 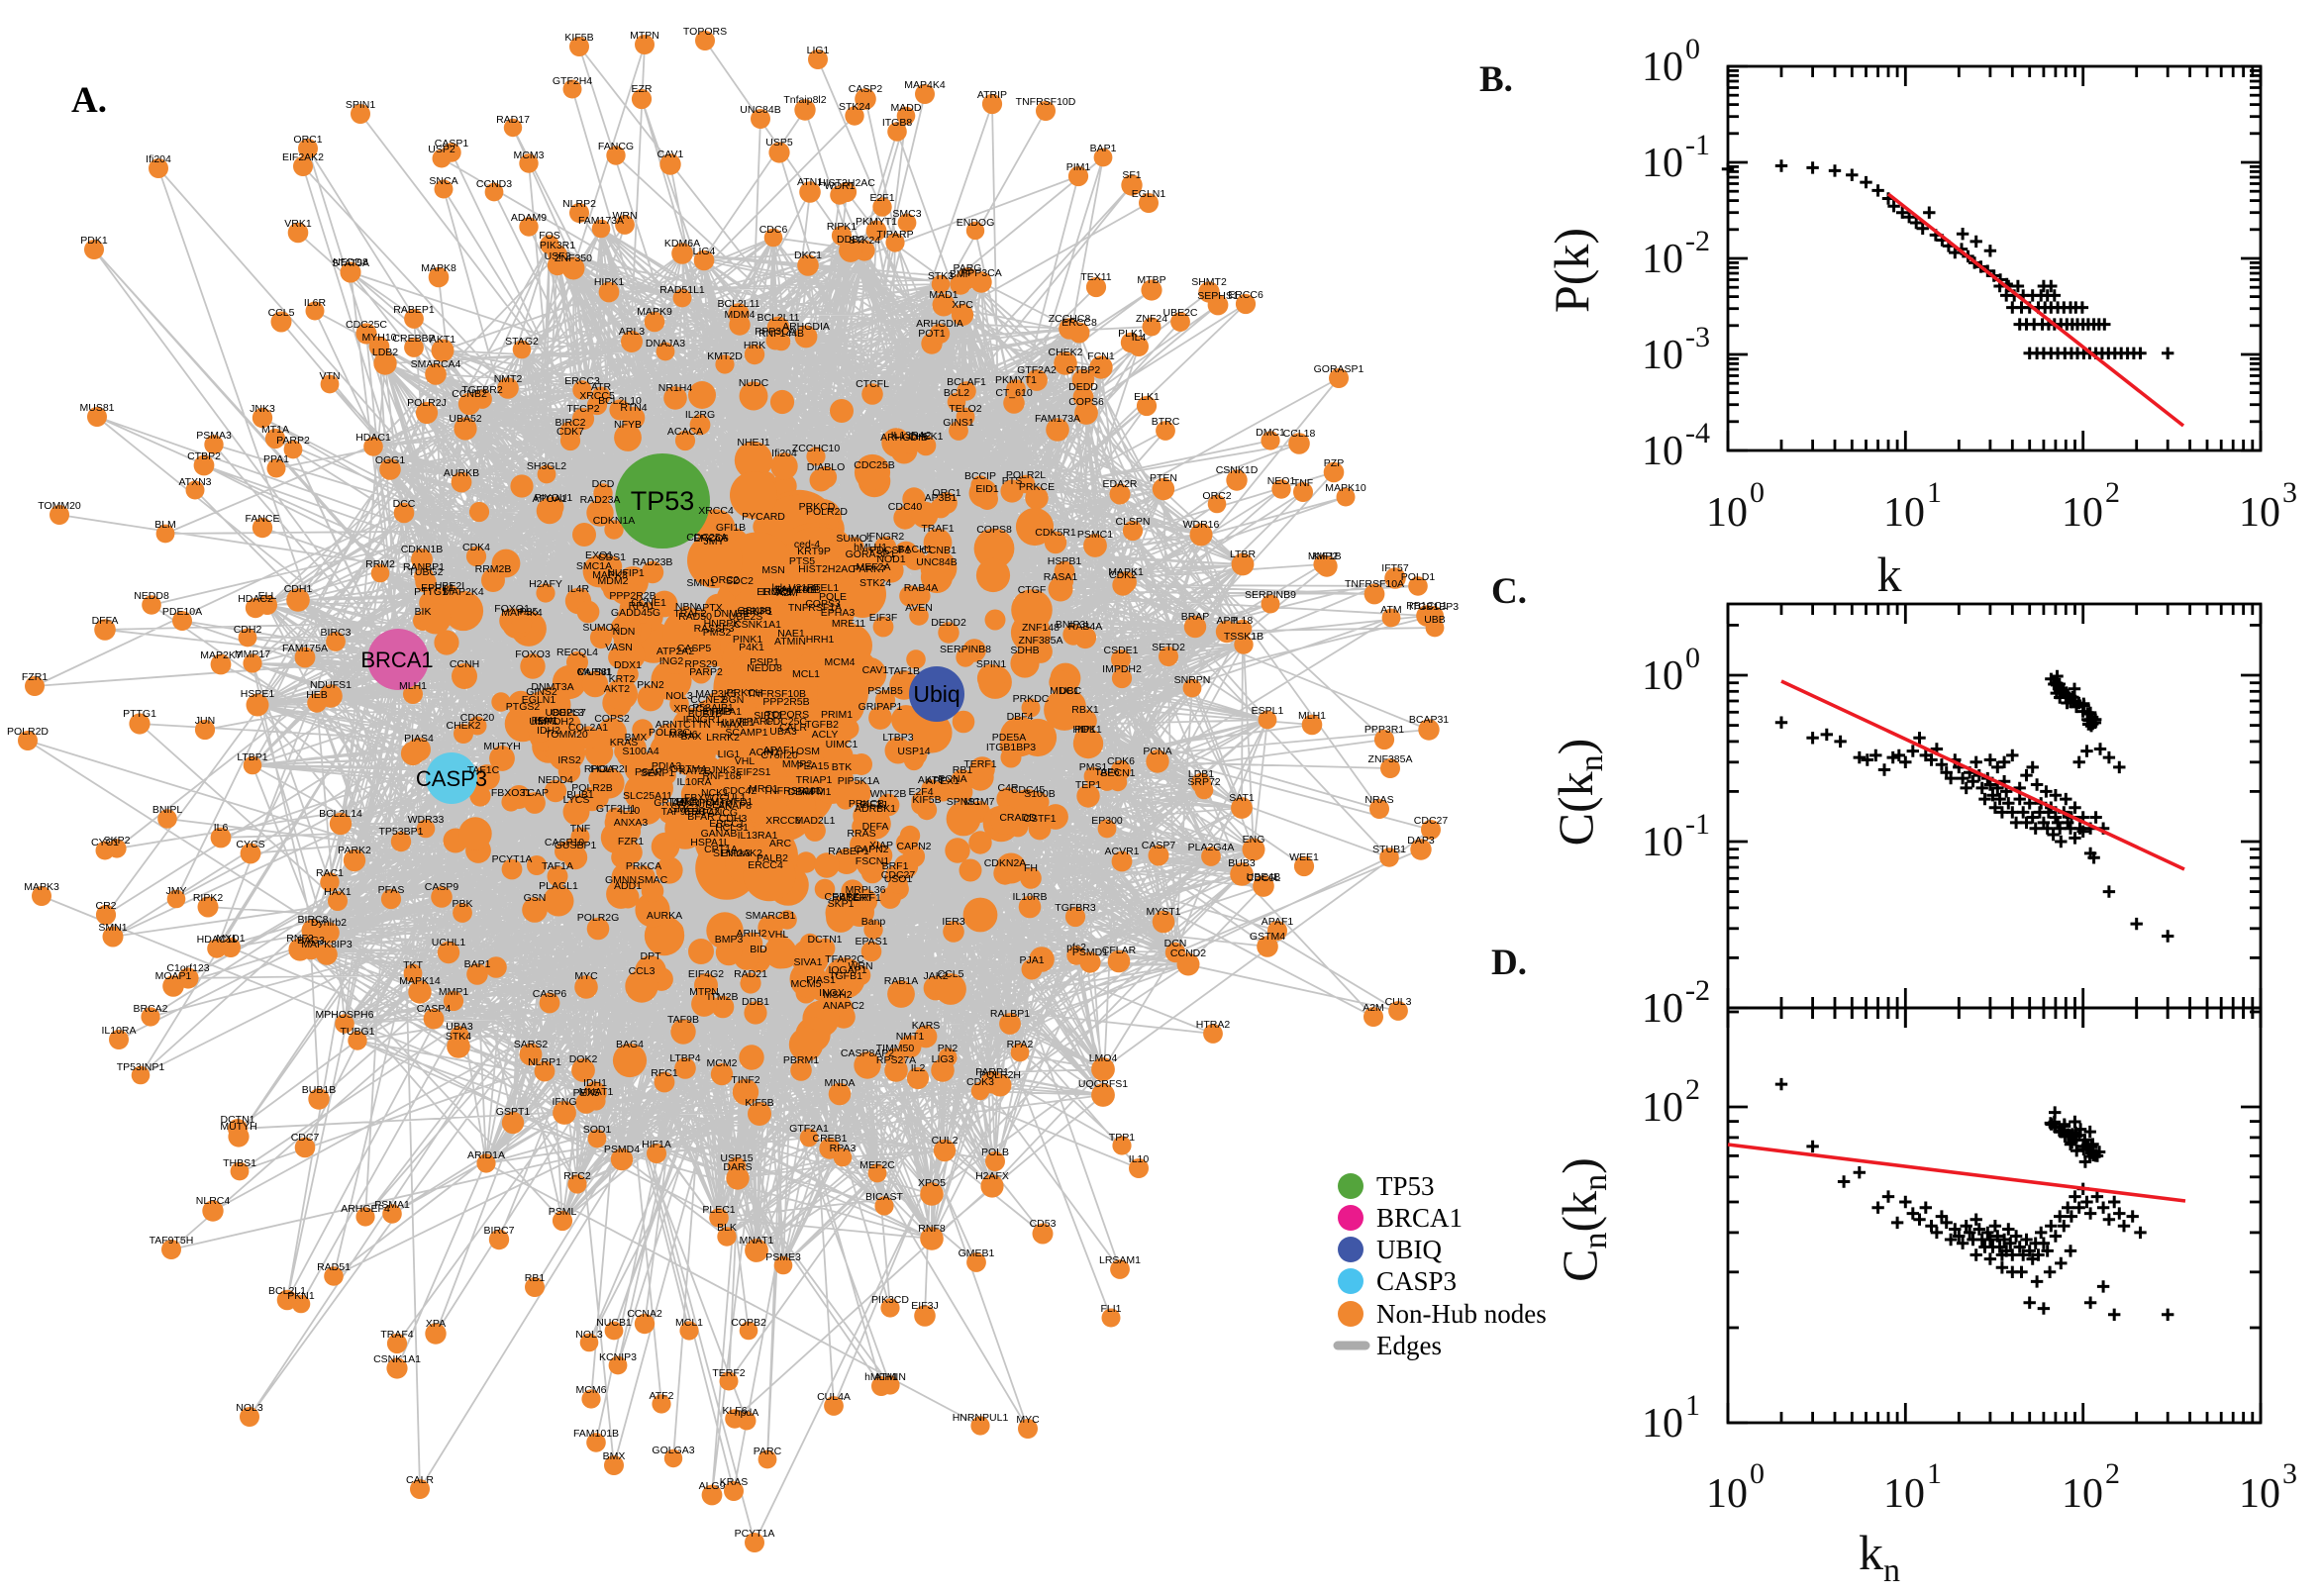 I want to click on svg-text: HDAC1, so click(x=373, y=438).